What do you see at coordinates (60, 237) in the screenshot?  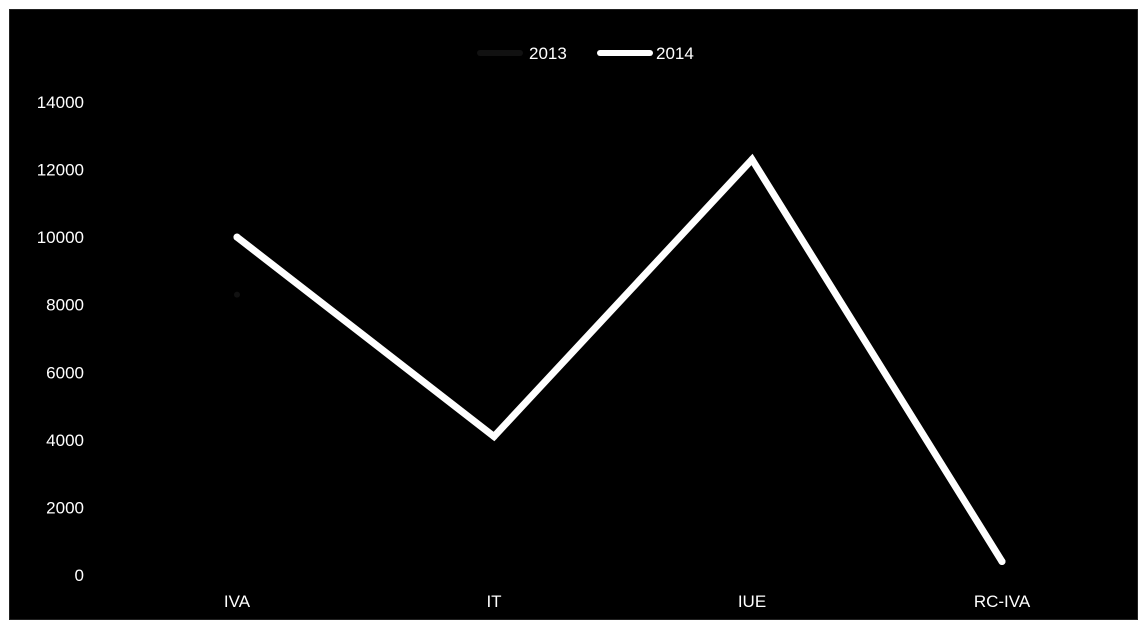 I see `y-tick-label: 10000` at bounding box center [60, 237].